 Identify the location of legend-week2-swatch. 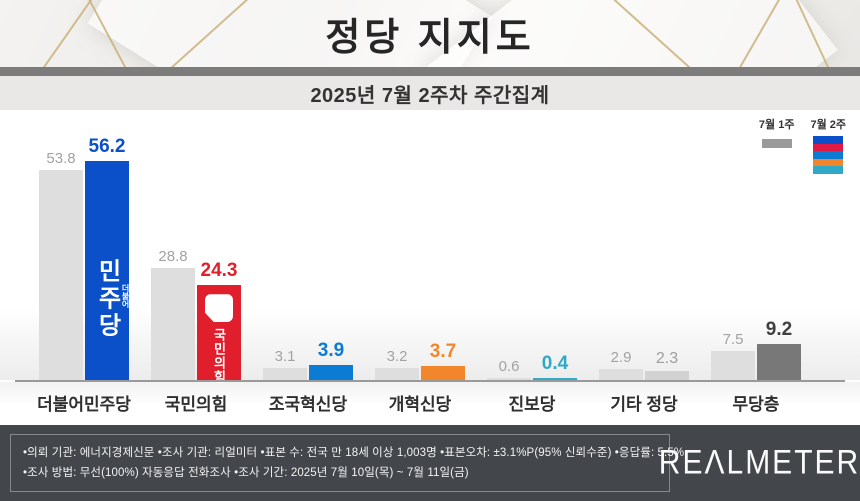
(828, 155).